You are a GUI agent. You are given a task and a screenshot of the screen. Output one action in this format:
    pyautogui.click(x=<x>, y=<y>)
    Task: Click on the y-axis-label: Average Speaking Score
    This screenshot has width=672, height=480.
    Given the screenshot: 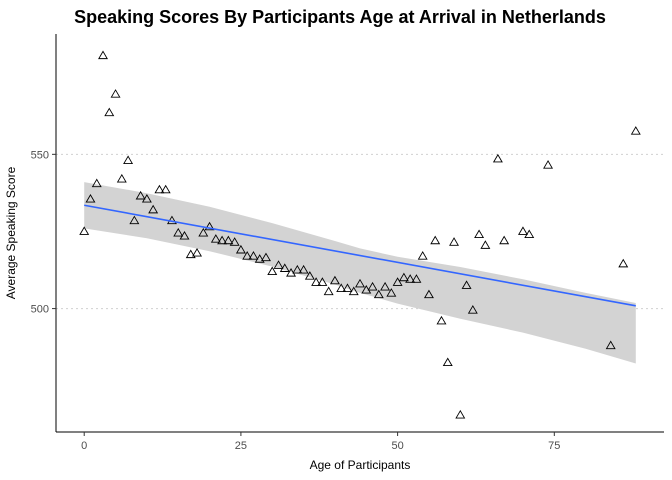 What is the action you would take?
    pyautogui.click(x=11, y=232)
    